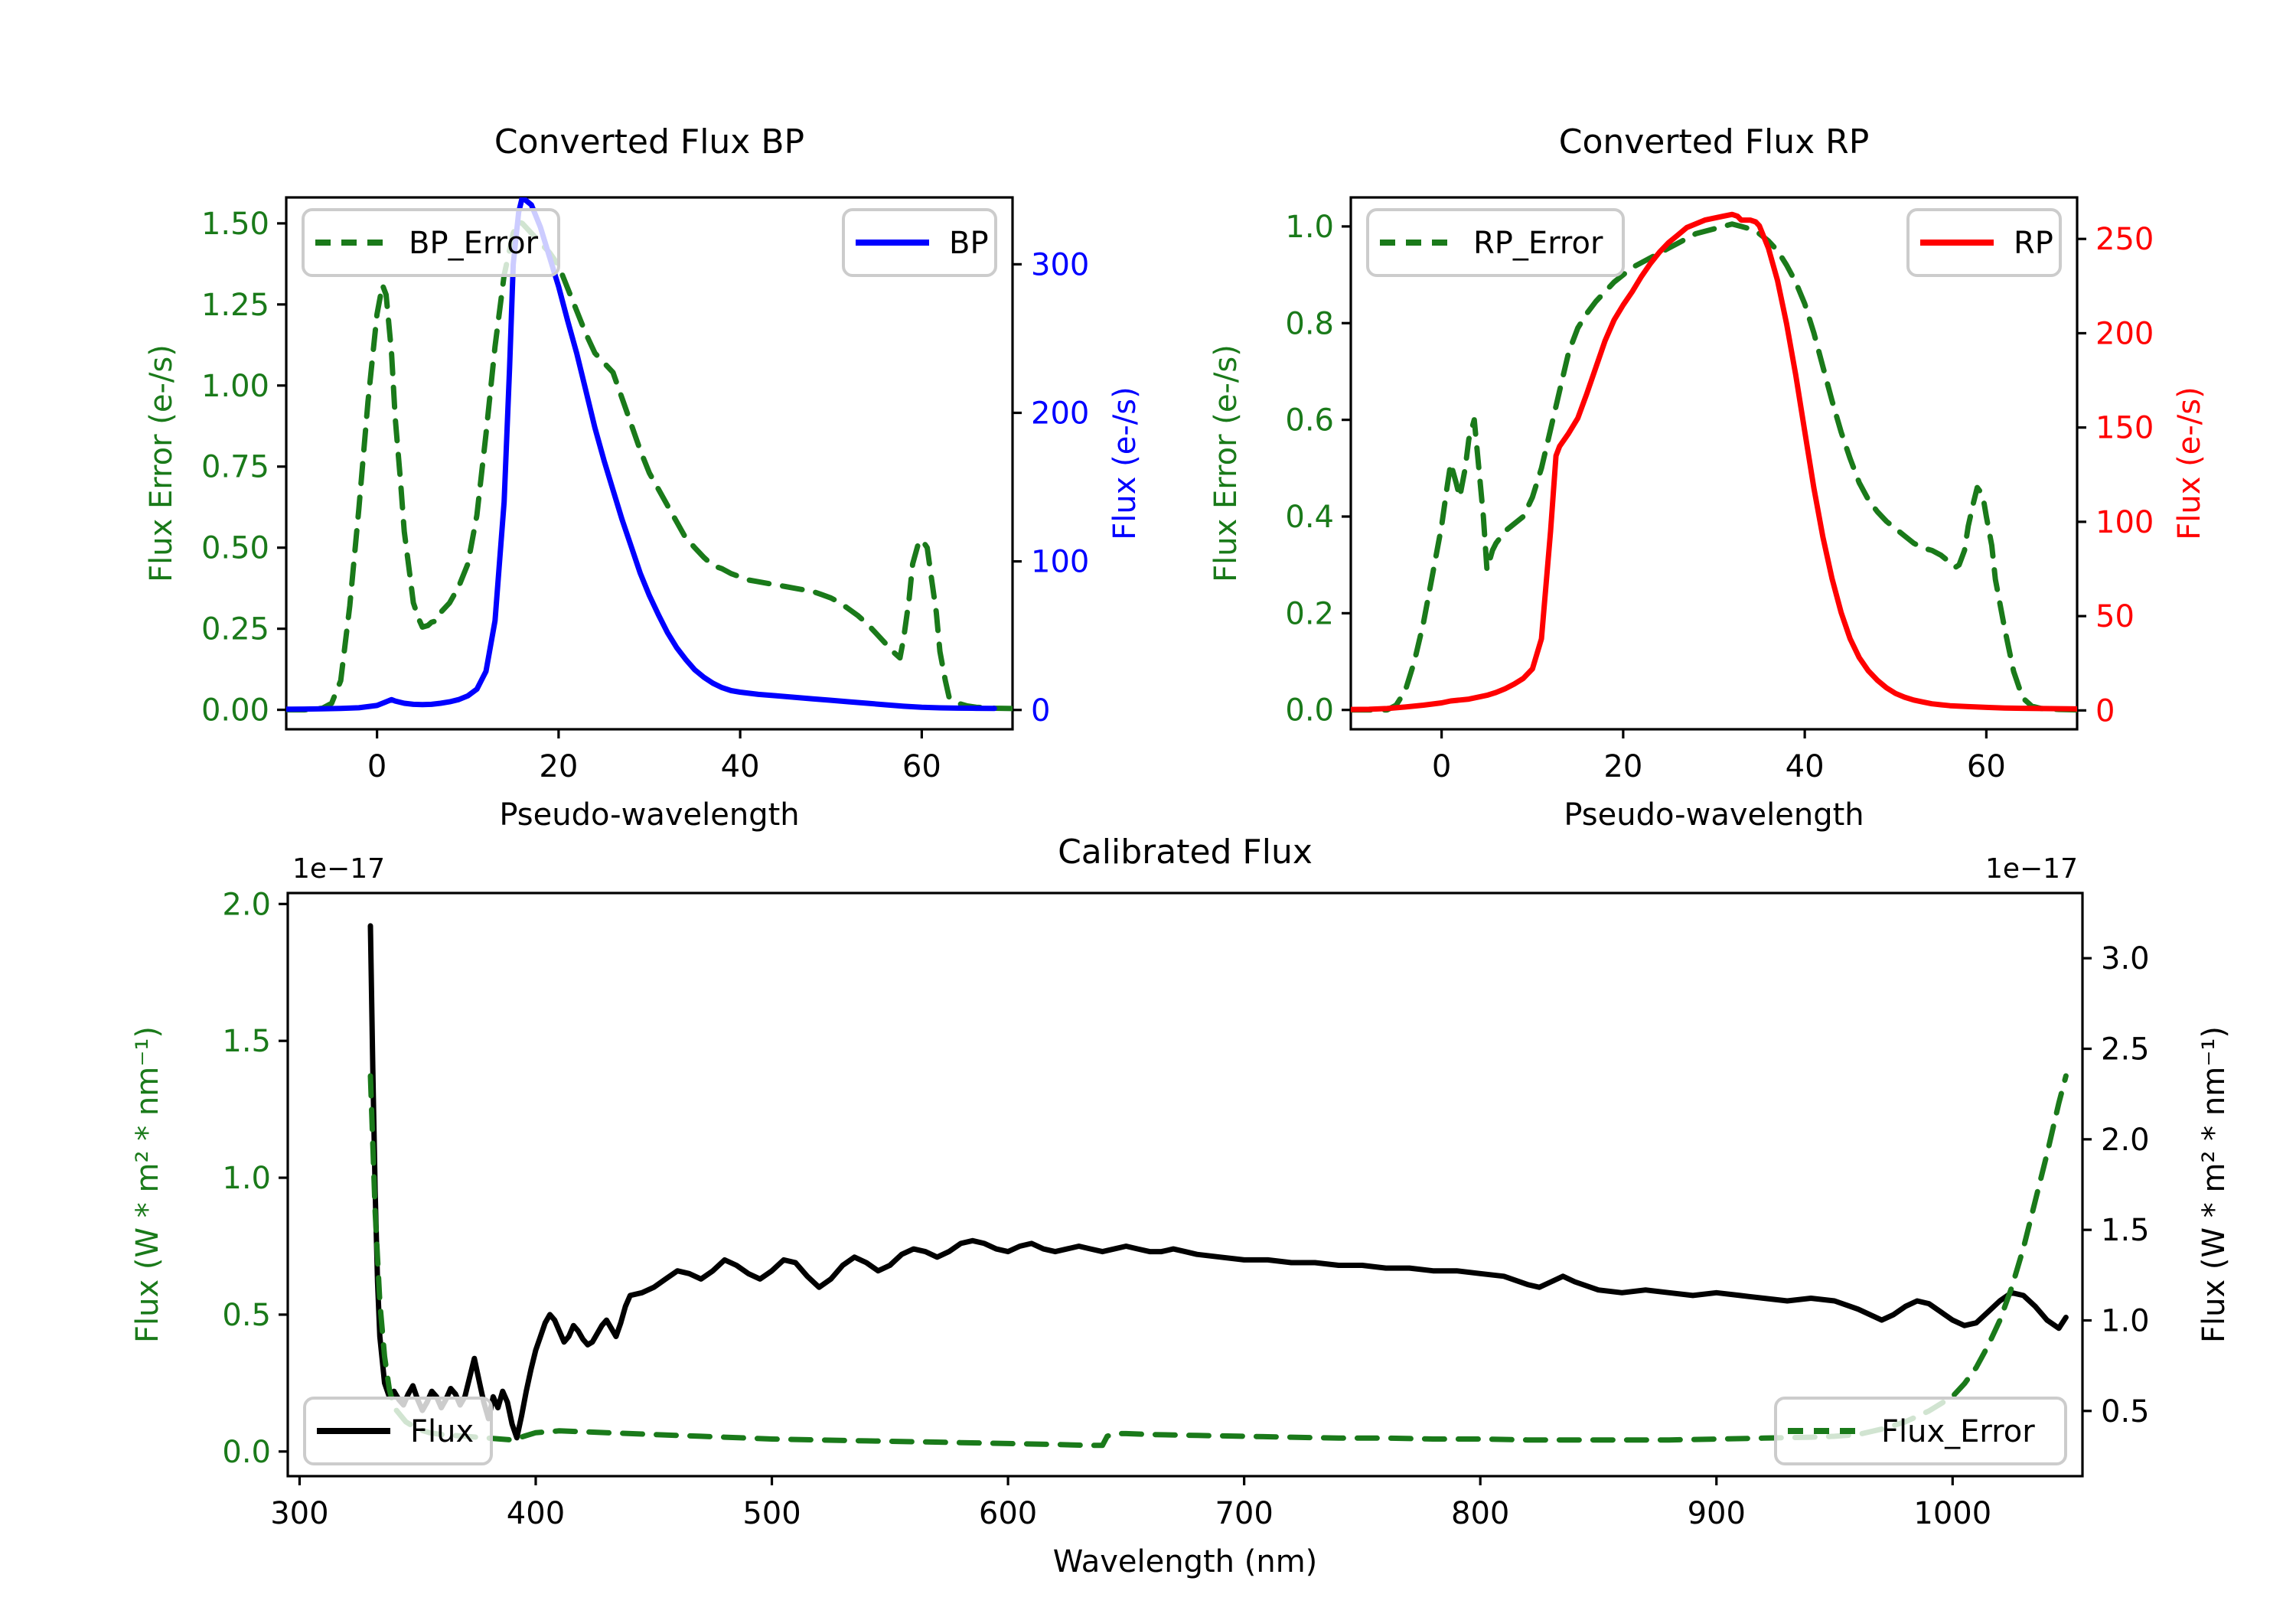 The image size is (2296, 1607). Describe the element at coordinates (2033, 243) in the screenshot. I see `legend-label: RP` at that location.